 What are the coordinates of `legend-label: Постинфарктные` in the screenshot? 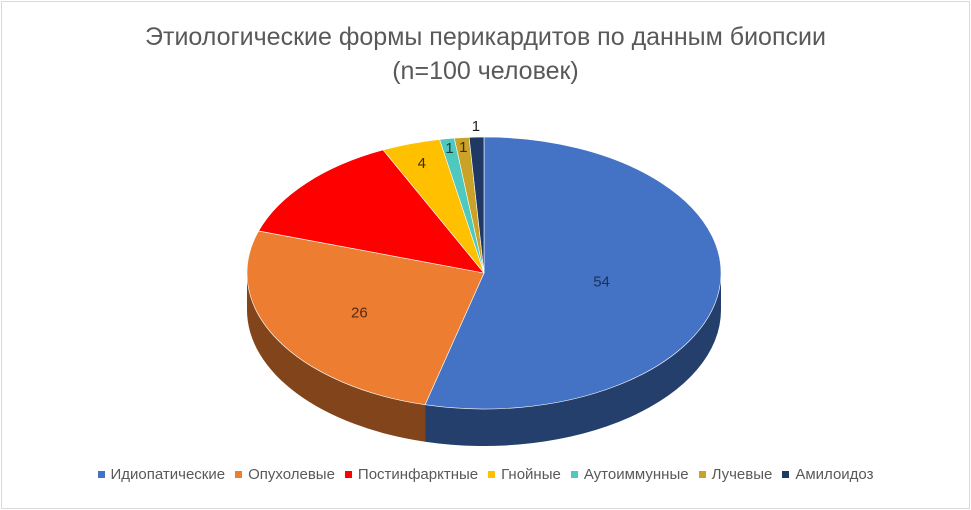 It's located at (418, 474).